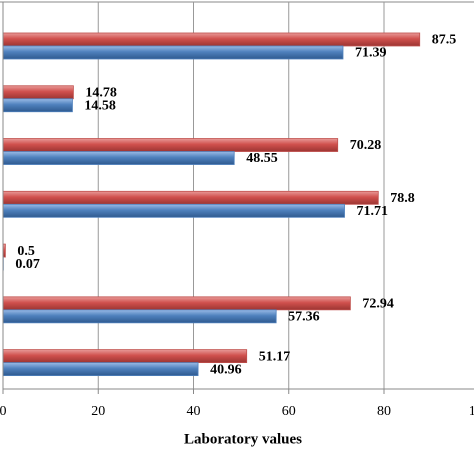 This screenshot has width=474, height=474. I want to click on x-tick-label: 80, so click(384, 411).